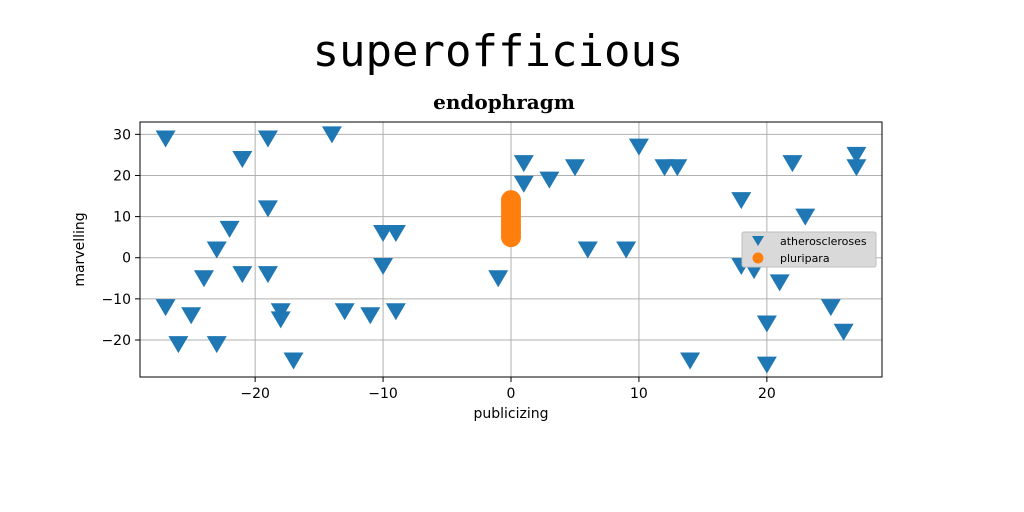  I want to click on legend: atheroscleroses pluripara, so click(809, 249).